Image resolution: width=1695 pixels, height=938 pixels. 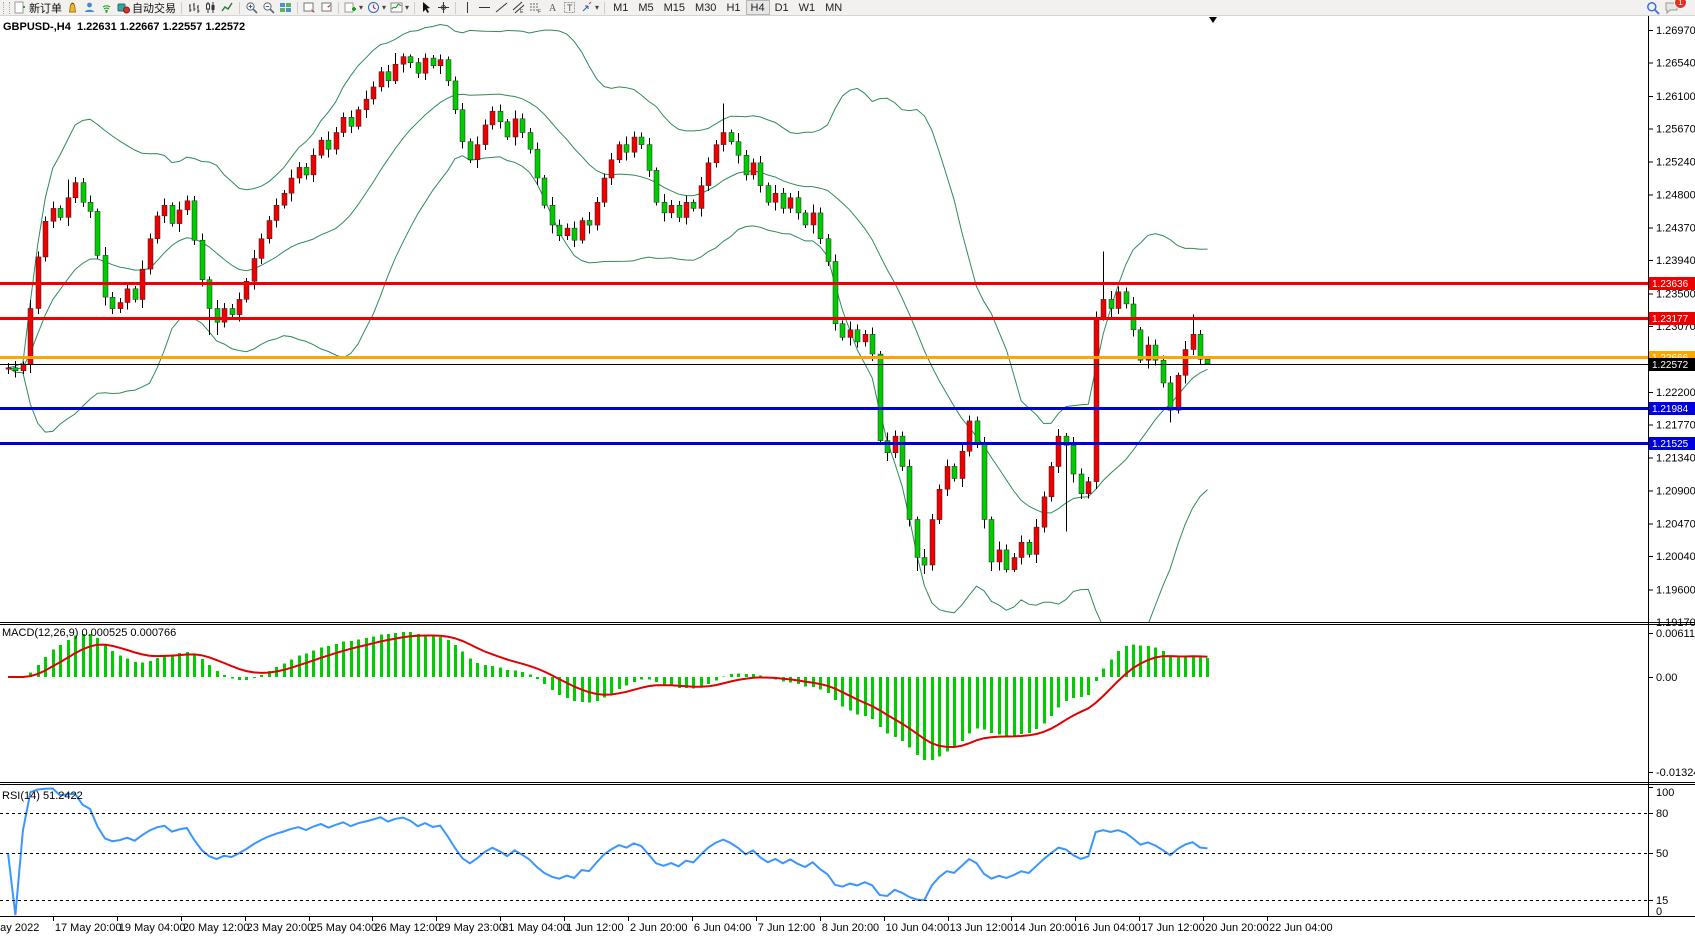 I want to click on add-indicator-button: ▾, so click(x=353, y=7).